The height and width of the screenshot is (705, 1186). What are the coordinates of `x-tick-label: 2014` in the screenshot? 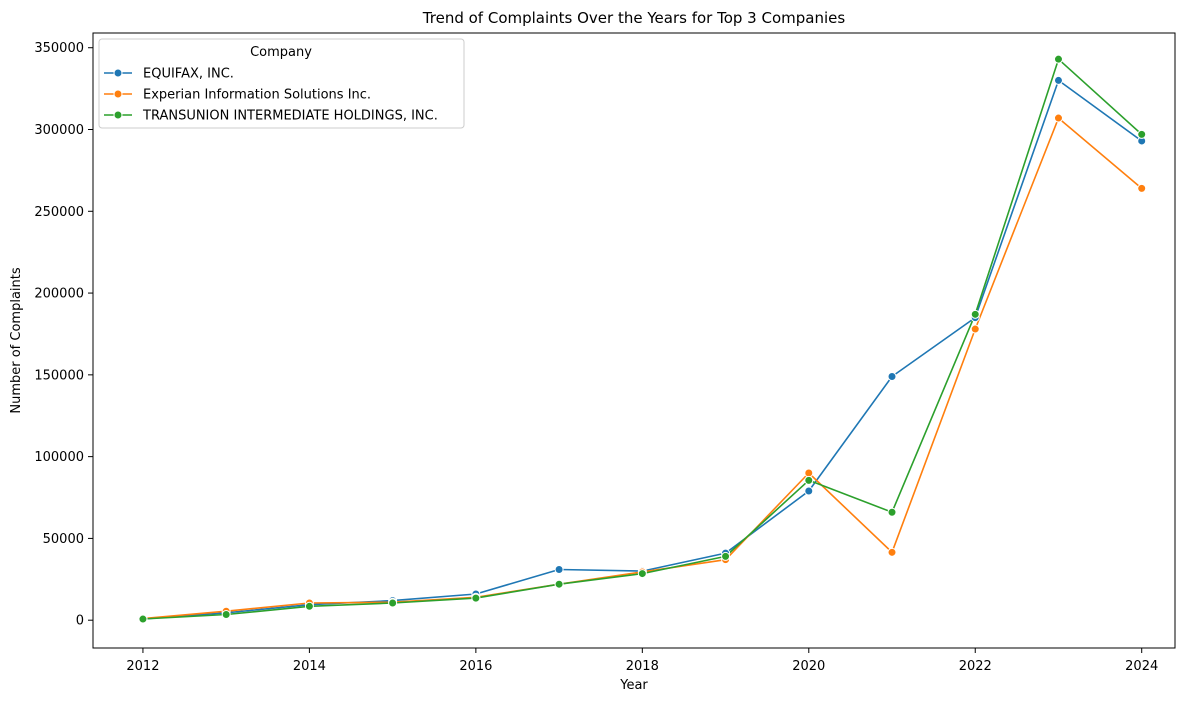 It's located at (309, 666).